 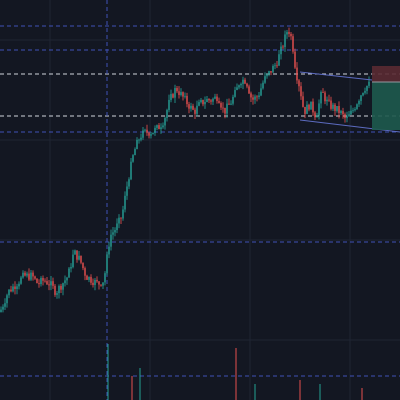 I want to click on position-profit-zone, so click(x=386, y=106).